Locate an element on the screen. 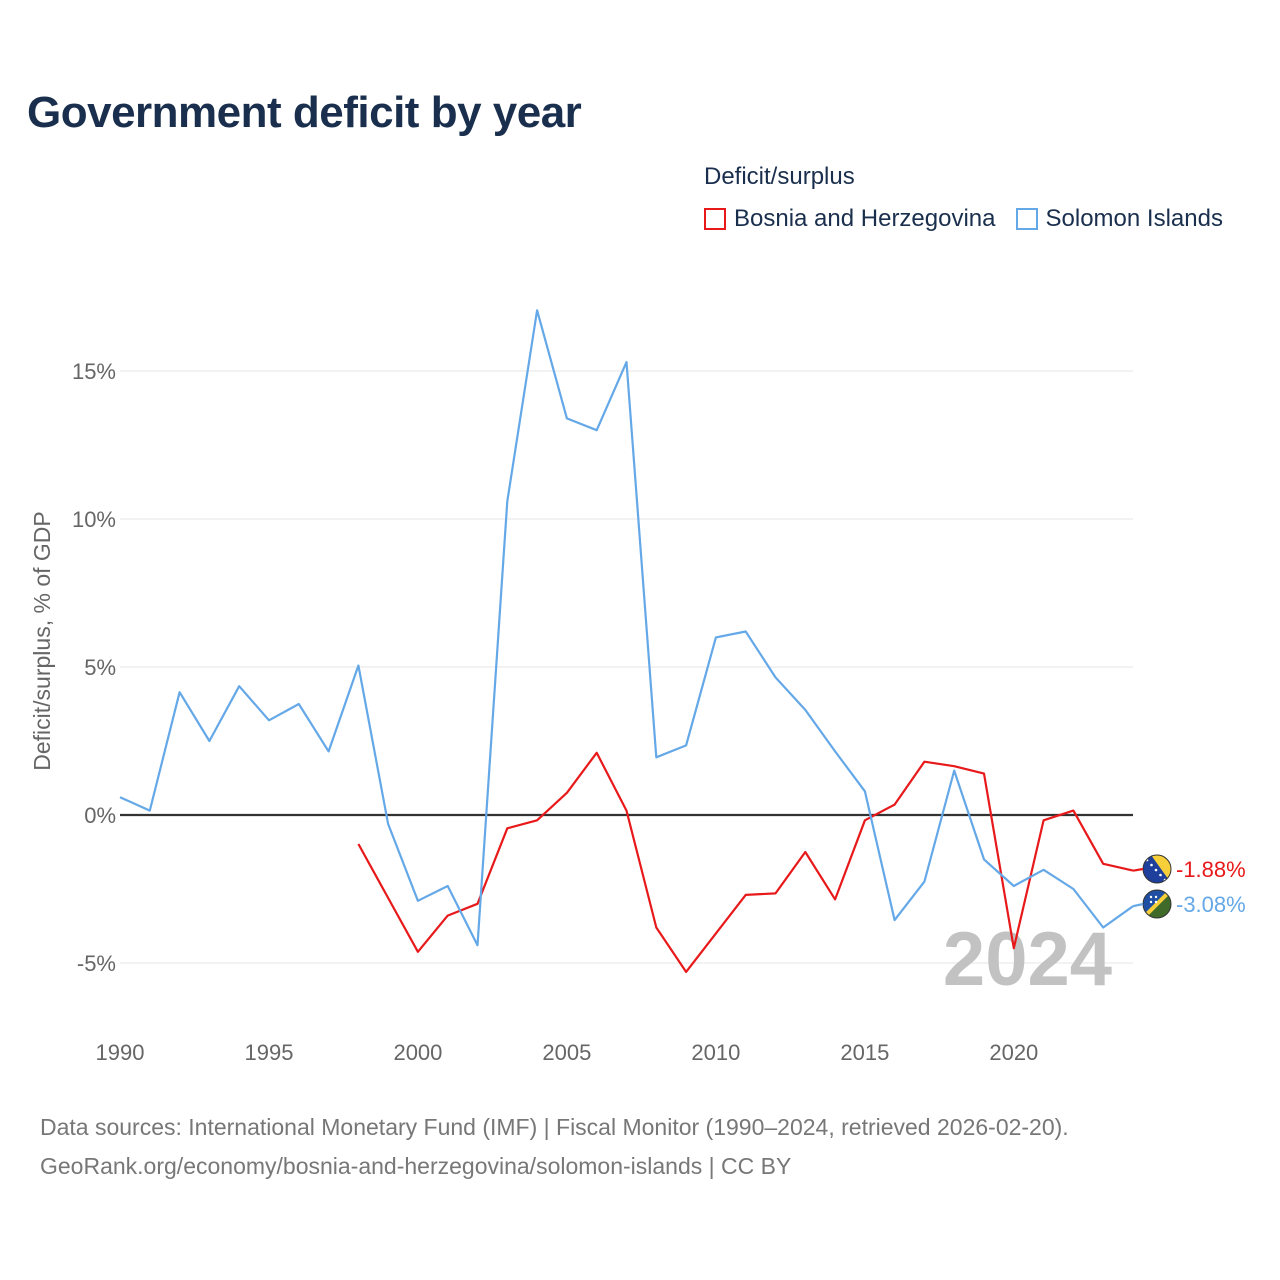 The image size is (1280, 1280). legend-item-bosnia: Bosnia and Herzegovina is located at coordinates (850, 219).